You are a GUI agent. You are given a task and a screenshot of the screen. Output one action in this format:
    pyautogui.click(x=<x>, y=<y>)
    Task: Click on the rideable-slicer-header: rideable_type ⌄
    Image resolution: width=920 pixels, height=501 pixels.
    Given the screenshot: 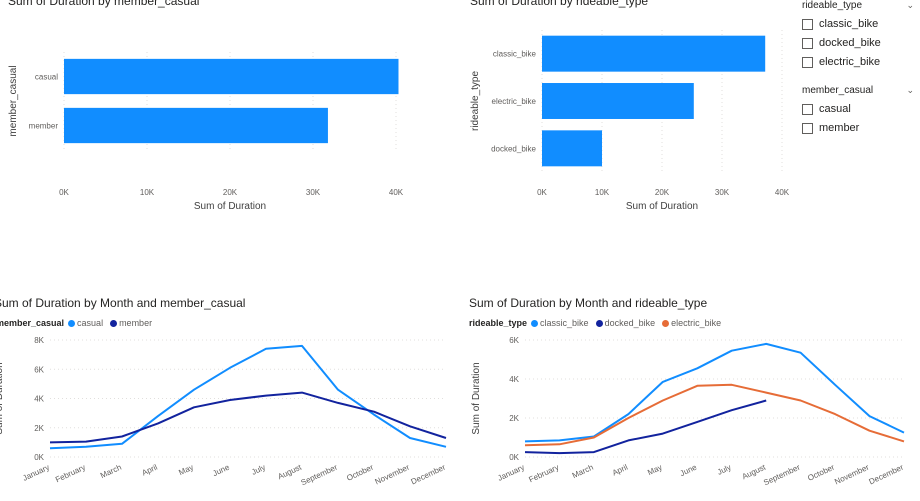 What is the action you would take?
    pyautogui.click(x=858, y=5)
    